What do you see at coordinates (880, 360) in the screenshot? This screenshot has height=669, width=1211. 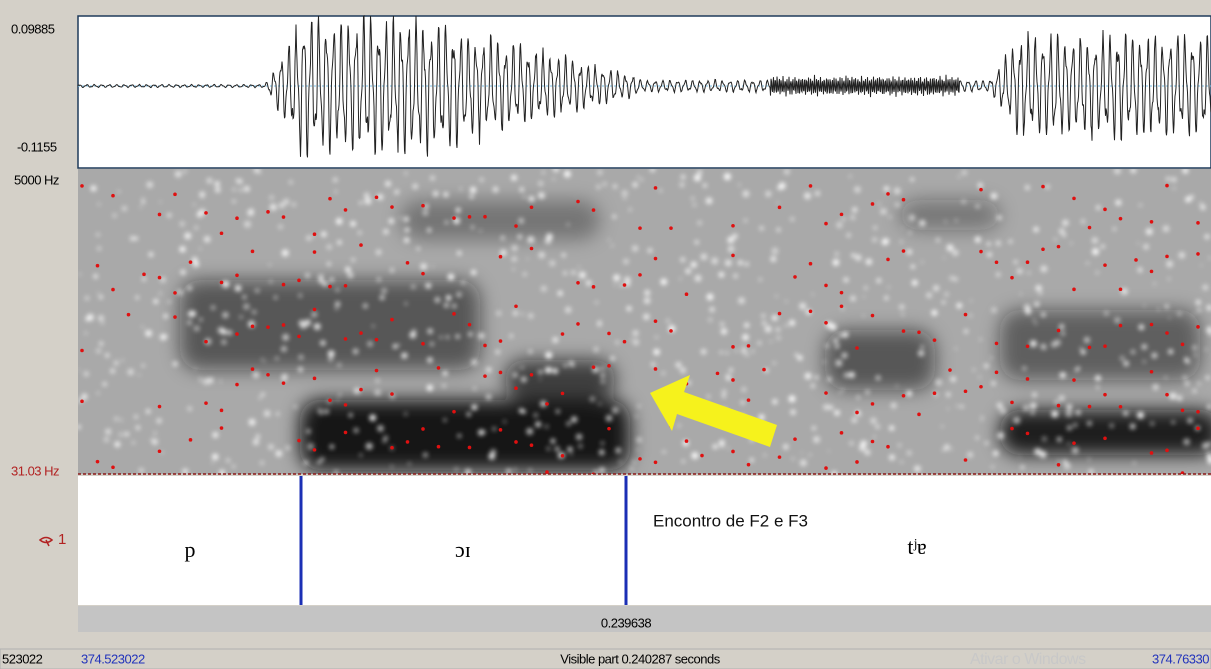 I see `dark-band` at bounding box center [880, 360].